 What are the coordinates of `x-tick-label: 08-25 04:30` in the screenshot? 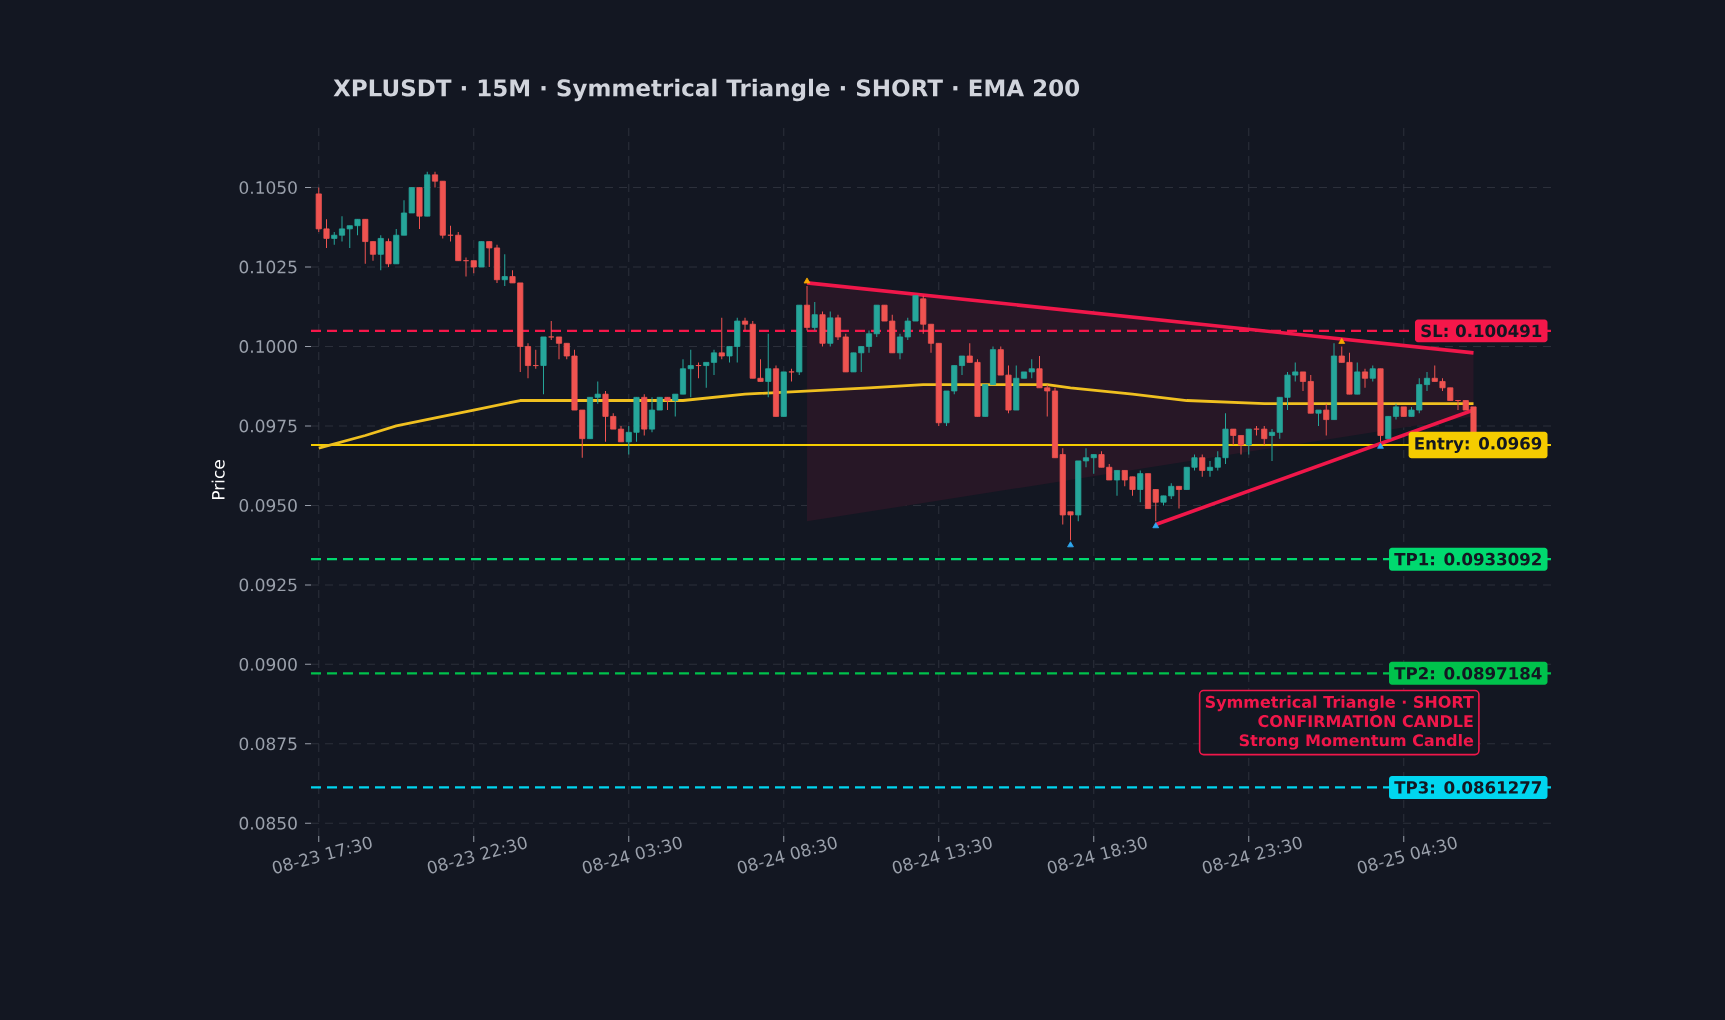 It's located at (1407, 855).